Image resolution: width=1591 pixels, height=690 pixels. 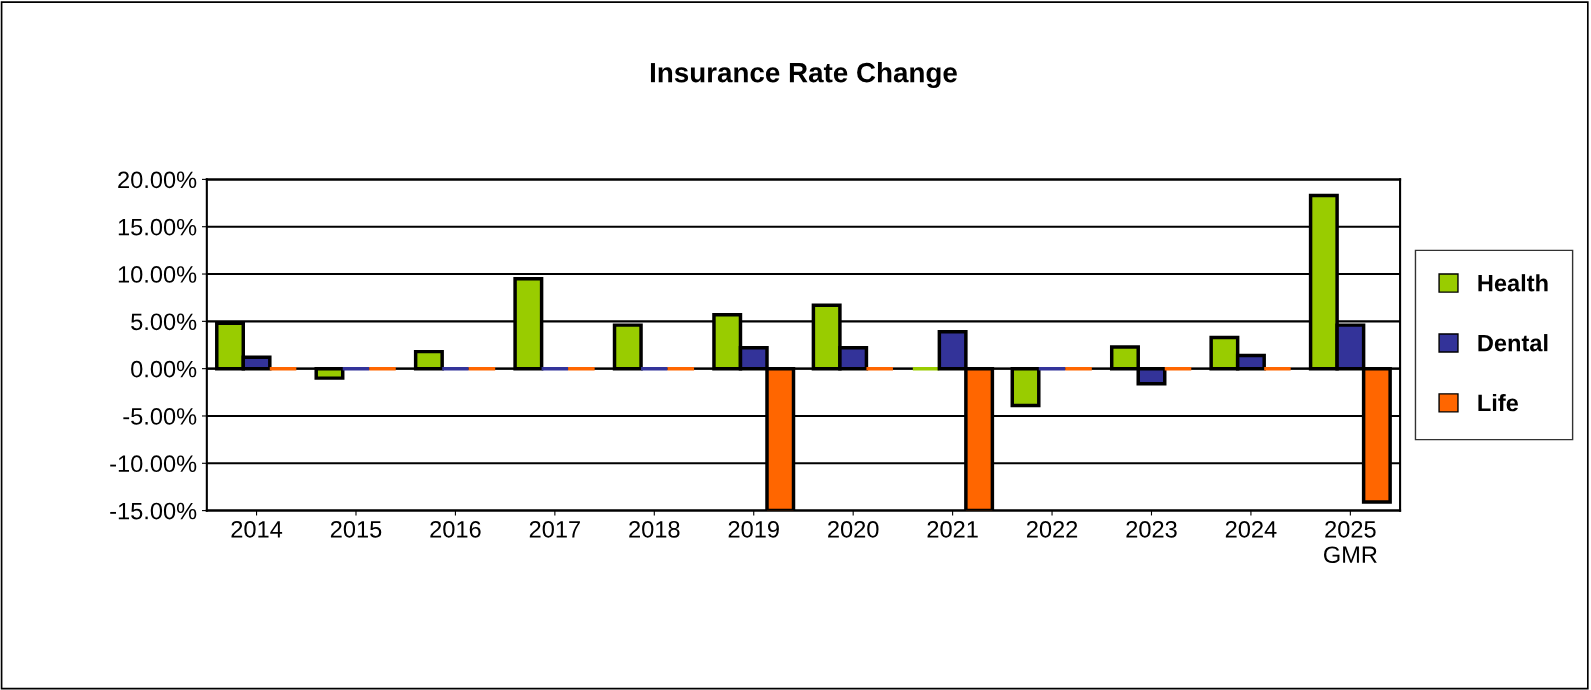 I want to click on y-tick-label: 20.00%, so click(x=157, y=180).